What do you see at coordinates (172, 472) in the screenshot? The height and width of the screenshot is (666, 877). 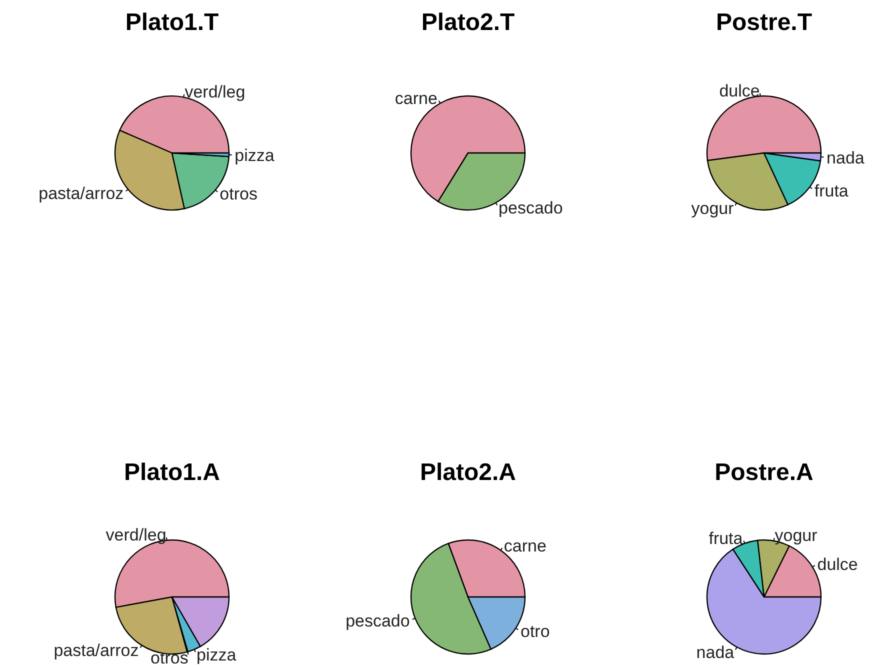 I see `chart-title: Plato1.A` at bounding box center [172, 472].